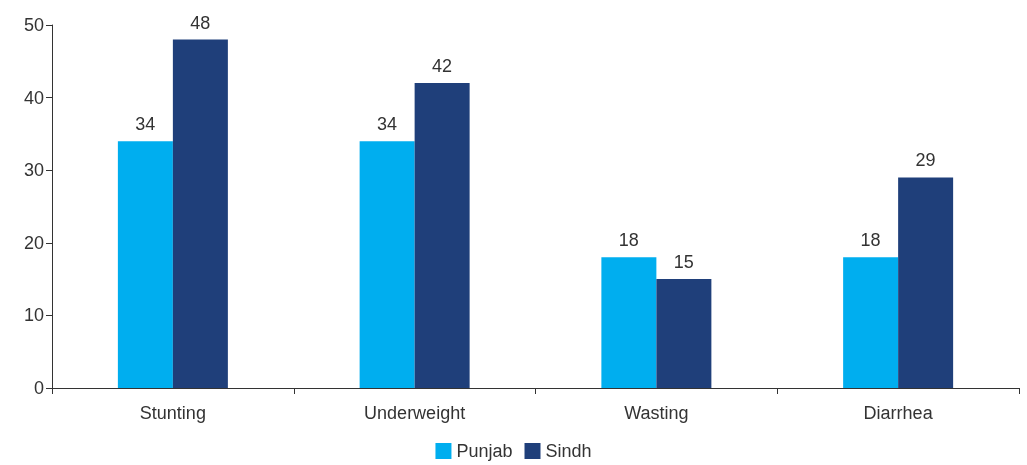 The height and width of the screenshot is (465, 1027). What do you see at coordinates (898, 413) in the screenshot?
I see `x-tick-label: Diarrhea` at bounding box center [898, 413].